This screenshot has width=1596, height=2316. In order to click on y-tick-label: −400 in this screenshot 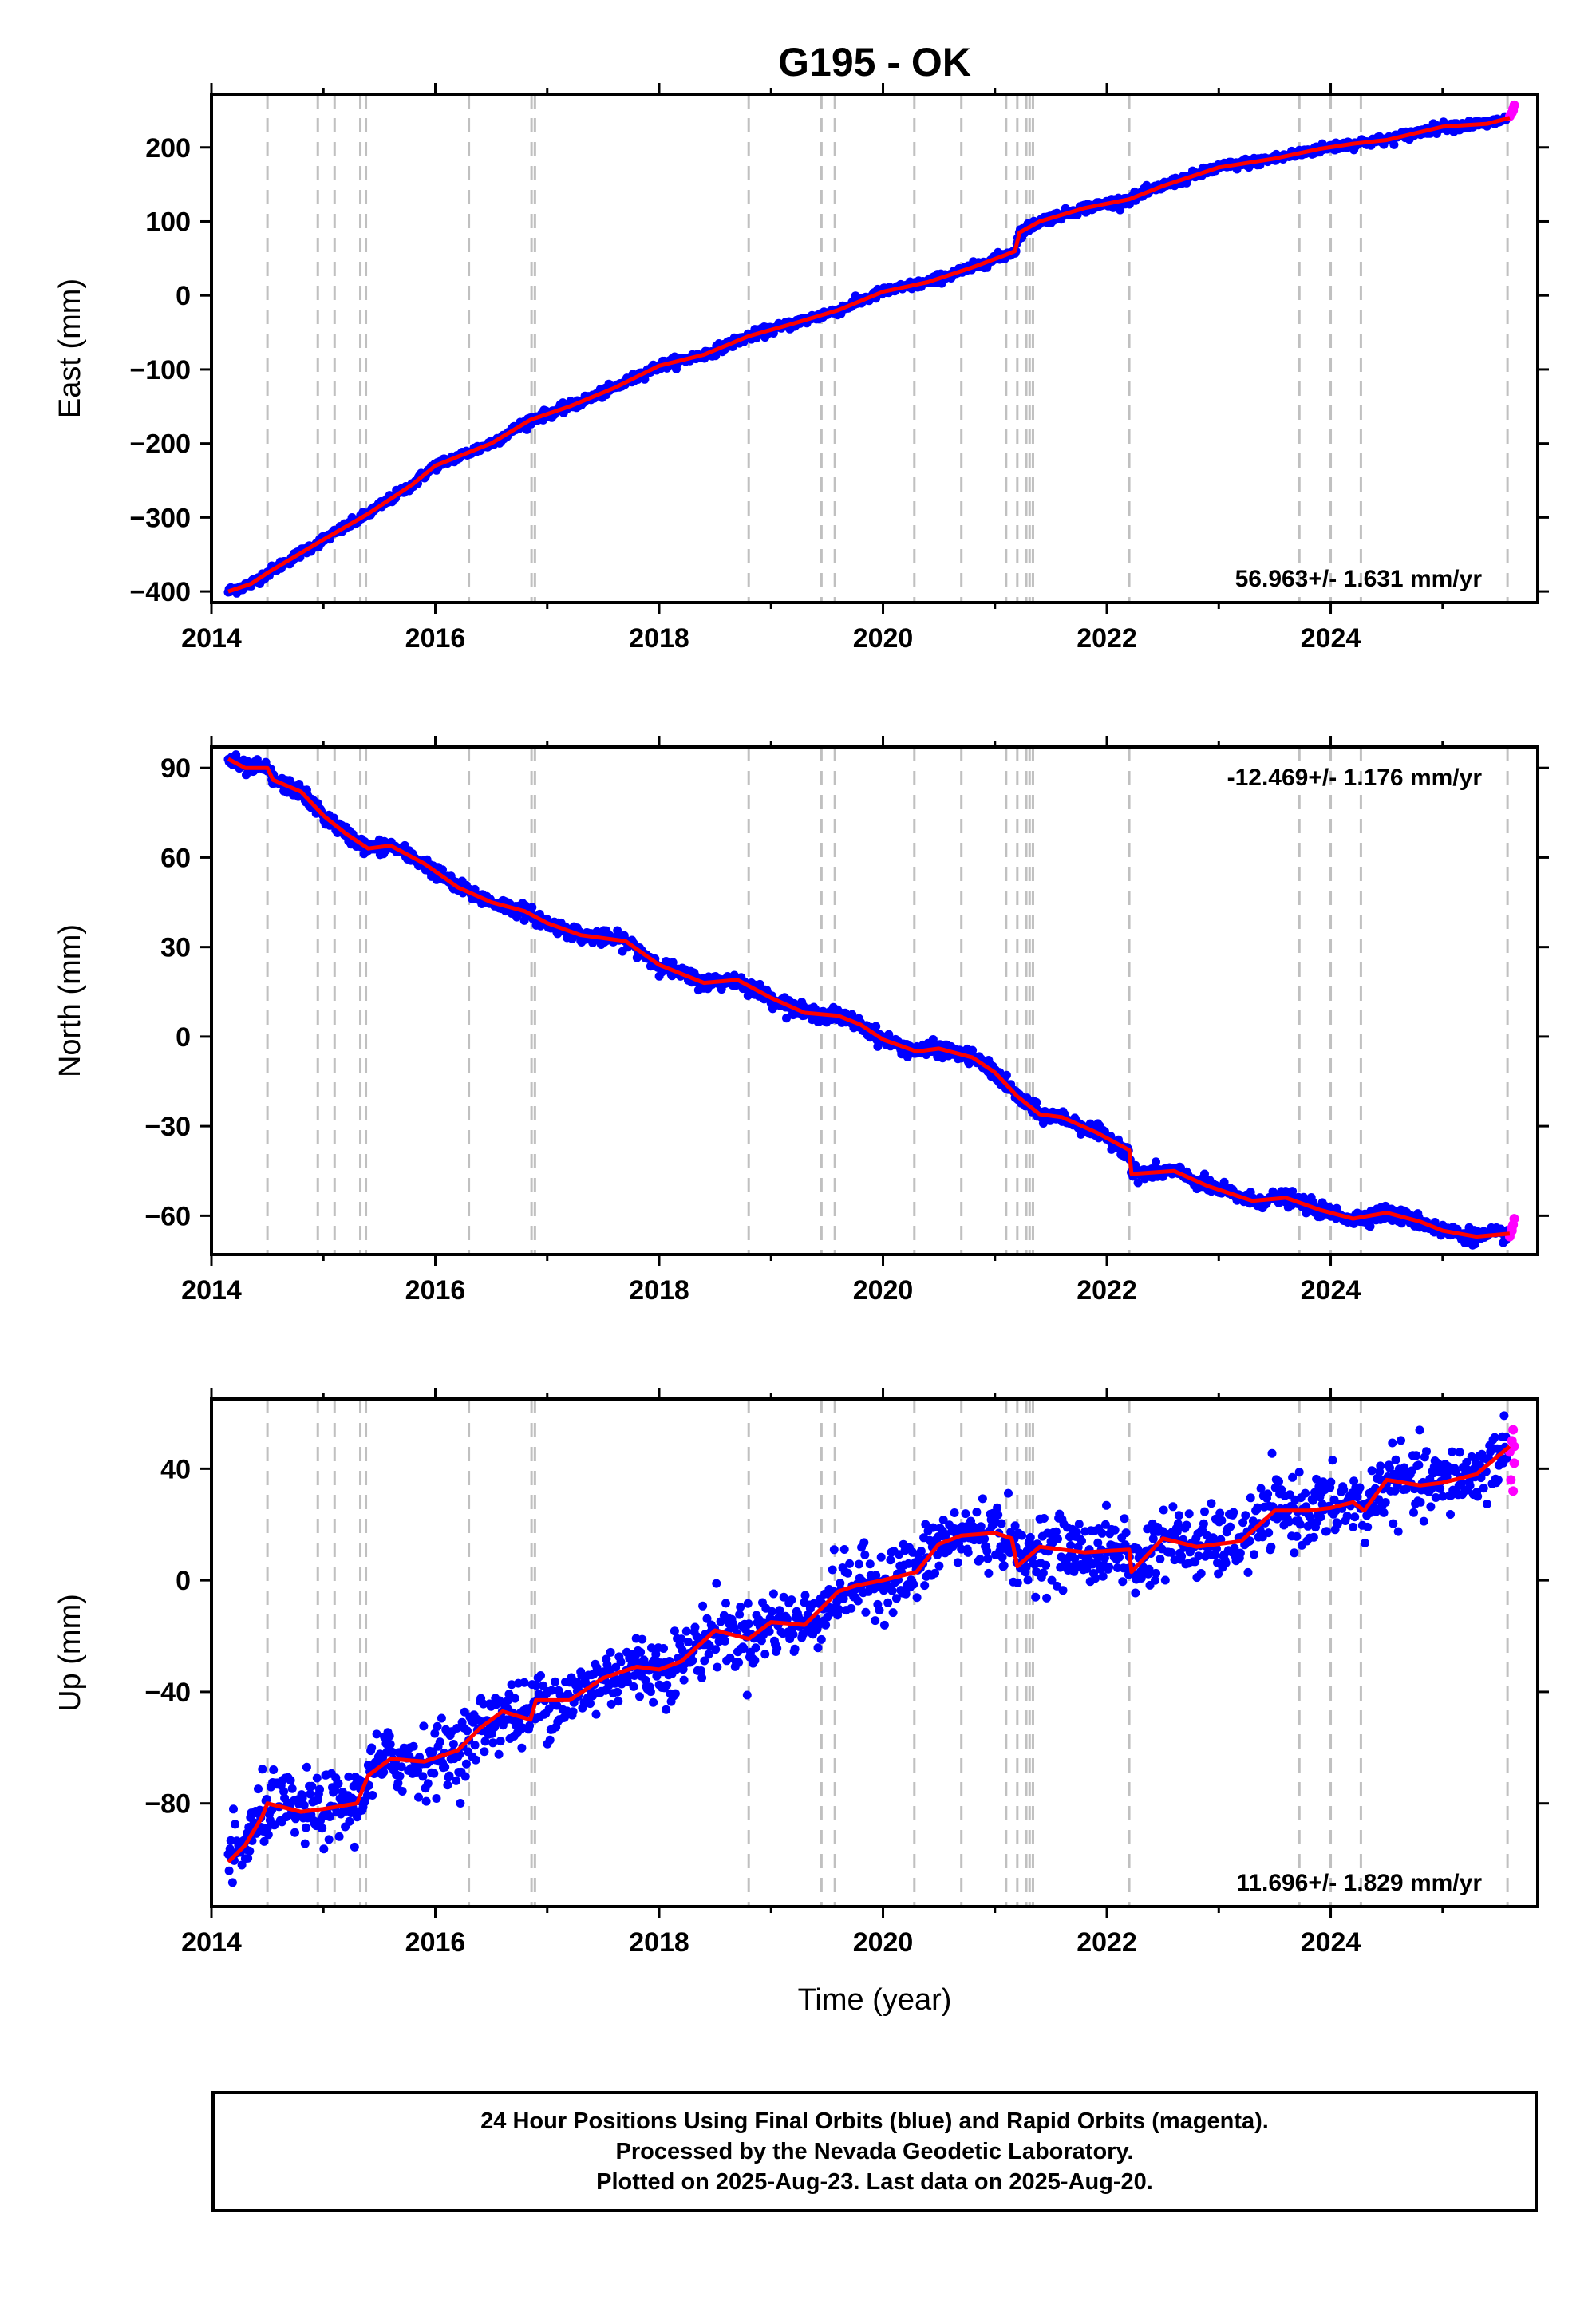, I will do `click(160, 592)`.